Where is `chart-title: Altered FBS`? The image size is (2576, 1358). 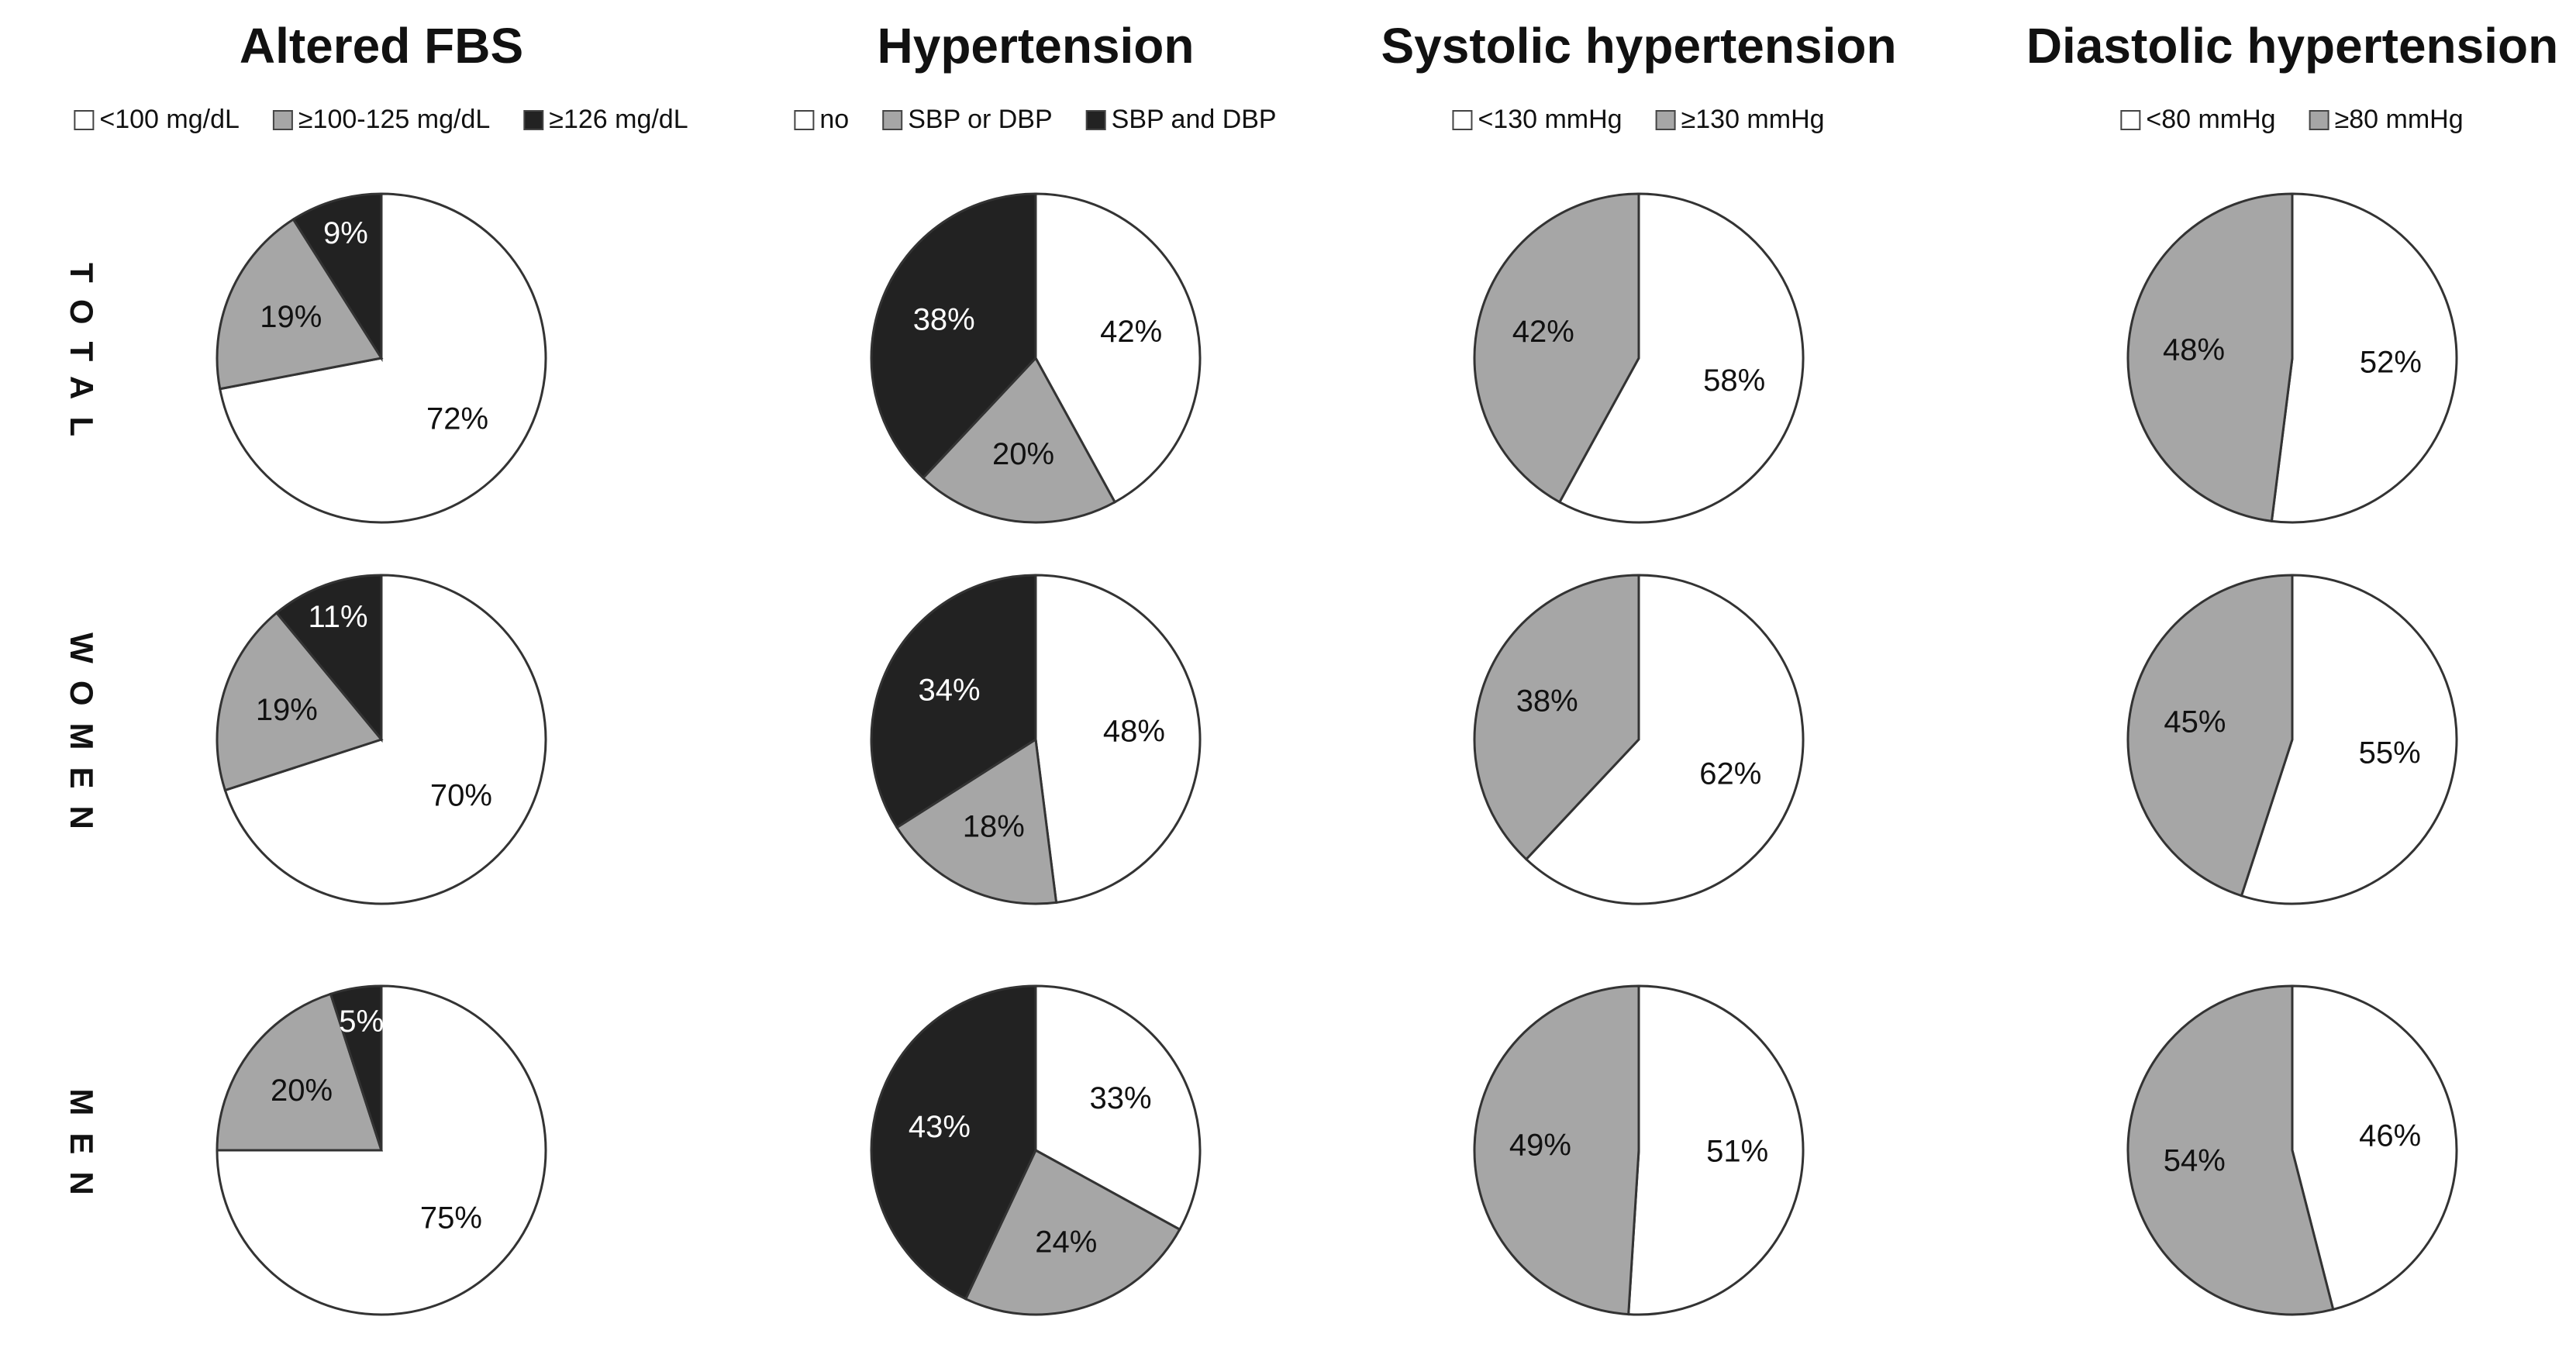
chart-title: Altered FBS is located at coordinates (381, 46).